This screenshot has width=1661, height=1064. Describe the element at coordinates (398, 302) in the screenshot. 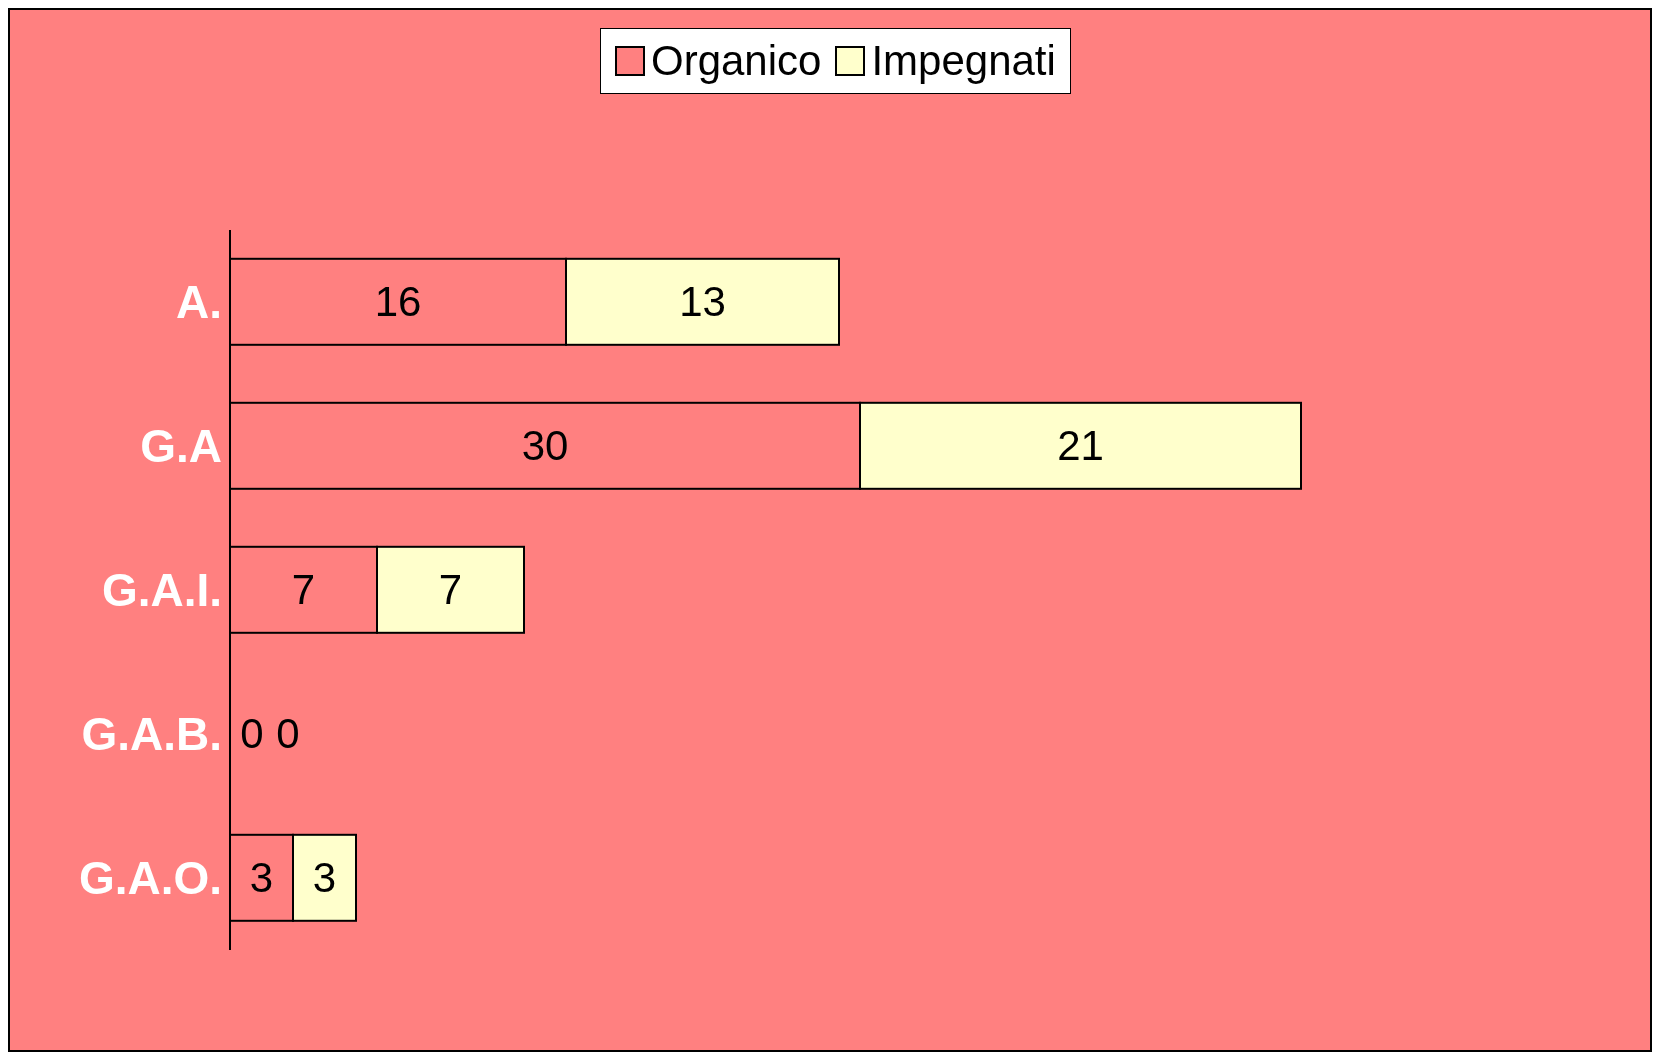

I see `data-label: 16` at that location.